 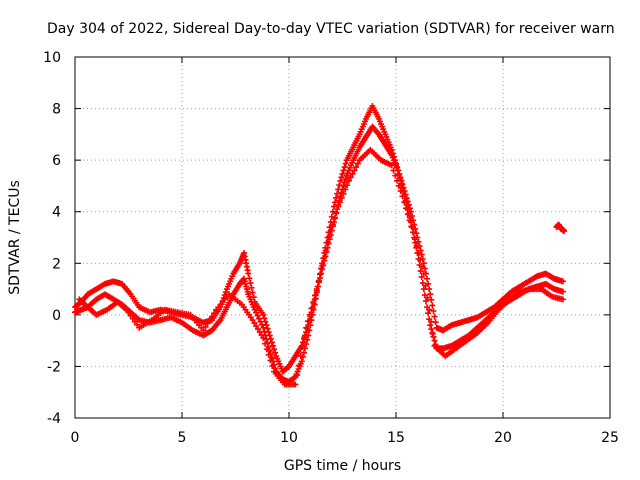 What do you see at coordinates (15, 237) in the screenshot?
I see `y-axis-label: SDTVAR / TECUs` at bounding box center [15, 237].